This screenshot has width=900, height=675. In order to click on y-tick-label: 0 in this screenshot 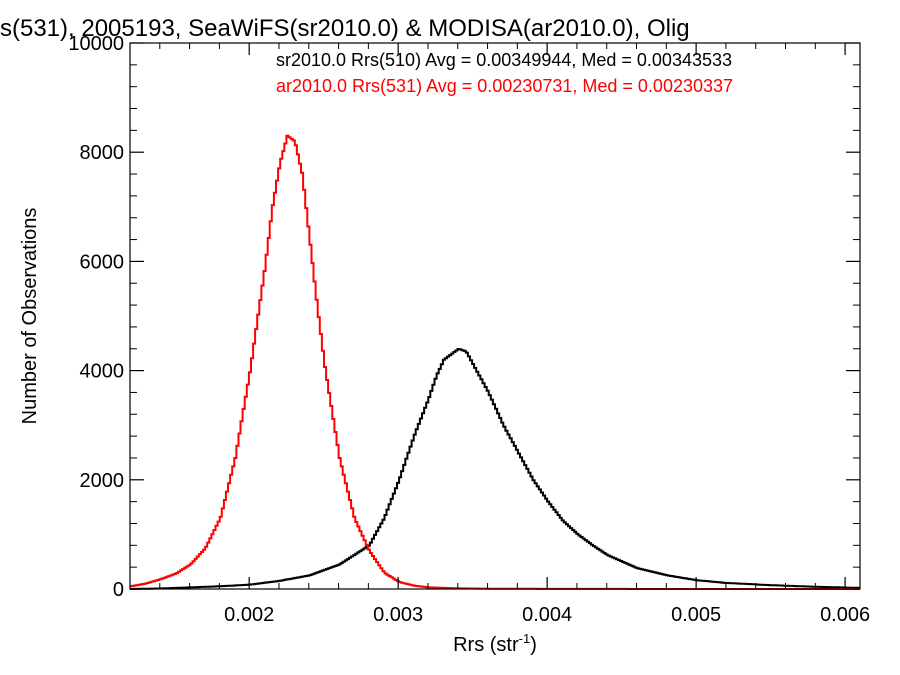, I will do `click(118, 590)`.